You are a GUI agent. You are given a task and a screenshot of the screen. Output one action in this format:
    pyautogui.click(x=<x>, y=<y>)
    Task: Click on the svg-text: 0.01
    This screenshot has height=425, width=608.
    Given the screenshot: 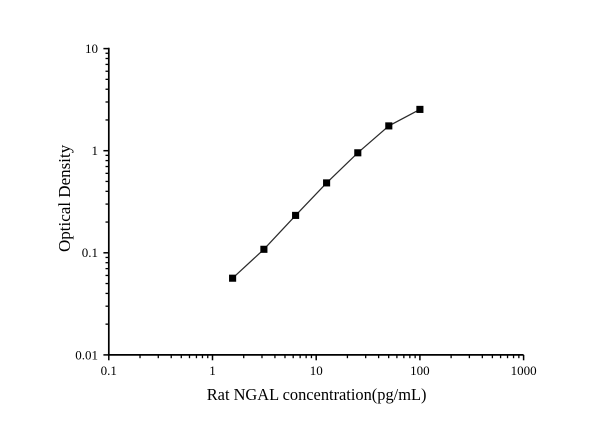 What is the action you would take?
    pyautogui.click(x=86, y=354)
    